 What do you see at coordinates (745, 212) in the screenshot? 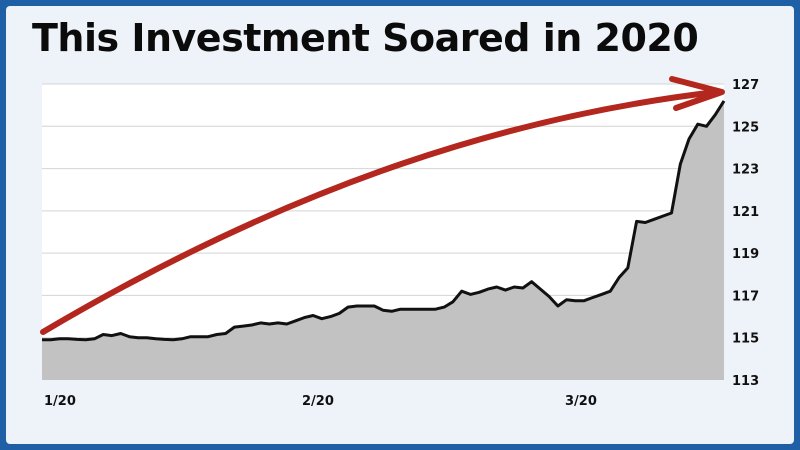
I see `y-tick-label-4: 121` at bounding box center [745, 212].